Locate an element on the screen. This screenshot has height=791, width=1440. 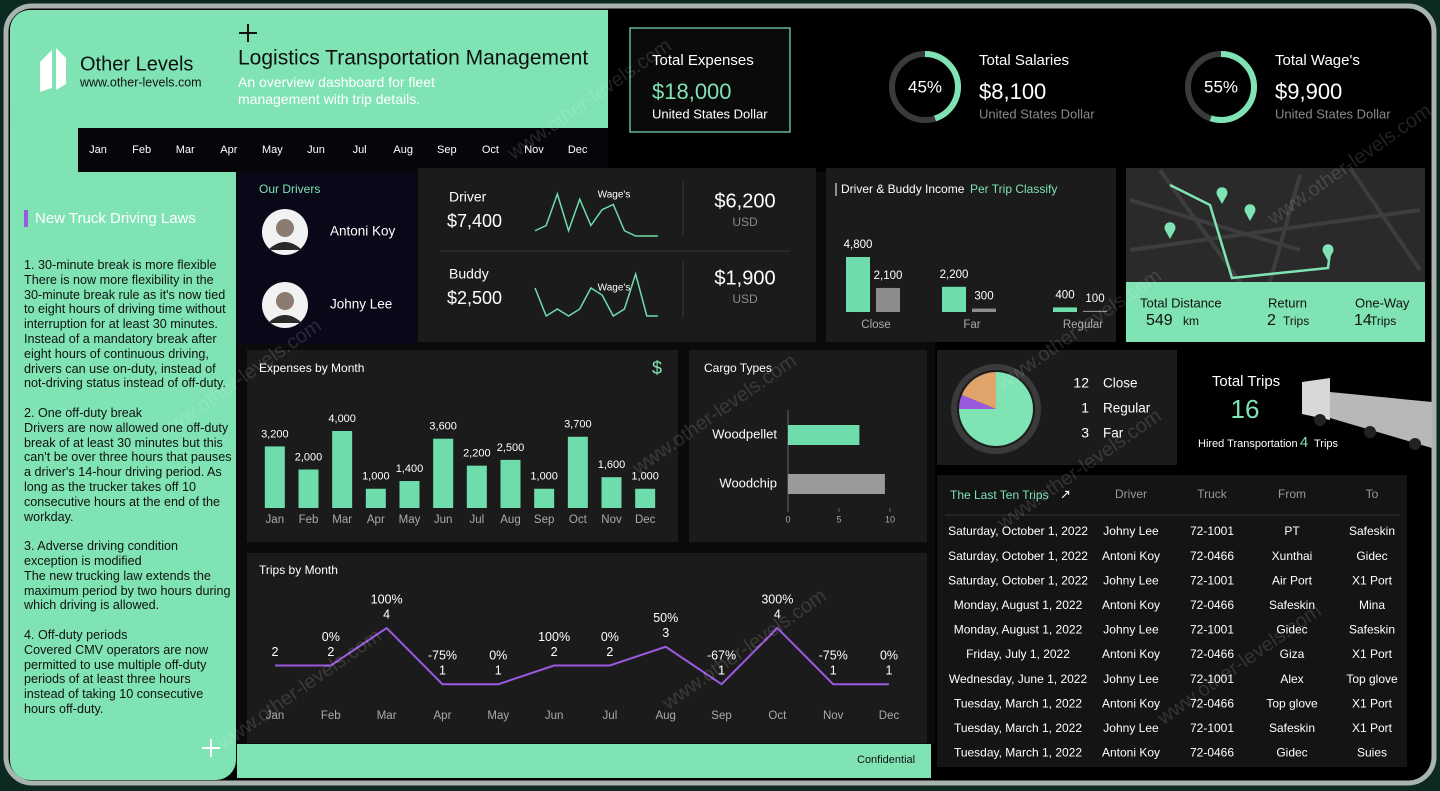
chart-title: Trips by Month is located at coordinates (298, 570).